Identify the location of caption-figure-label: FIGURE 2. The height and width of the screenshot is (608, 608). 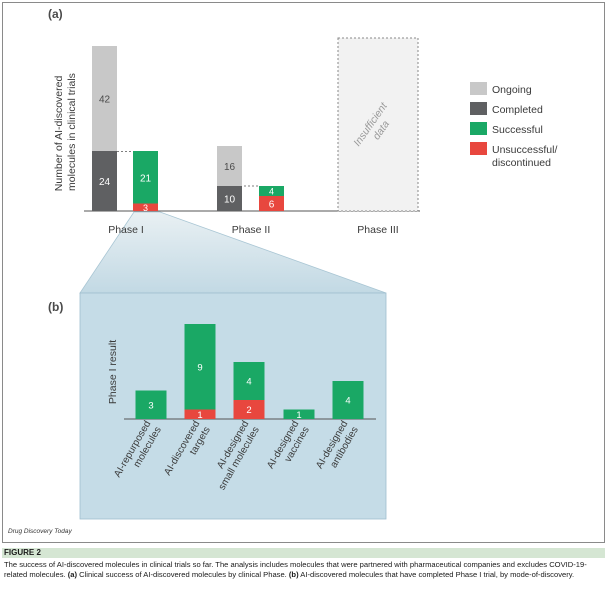
(22, 552).